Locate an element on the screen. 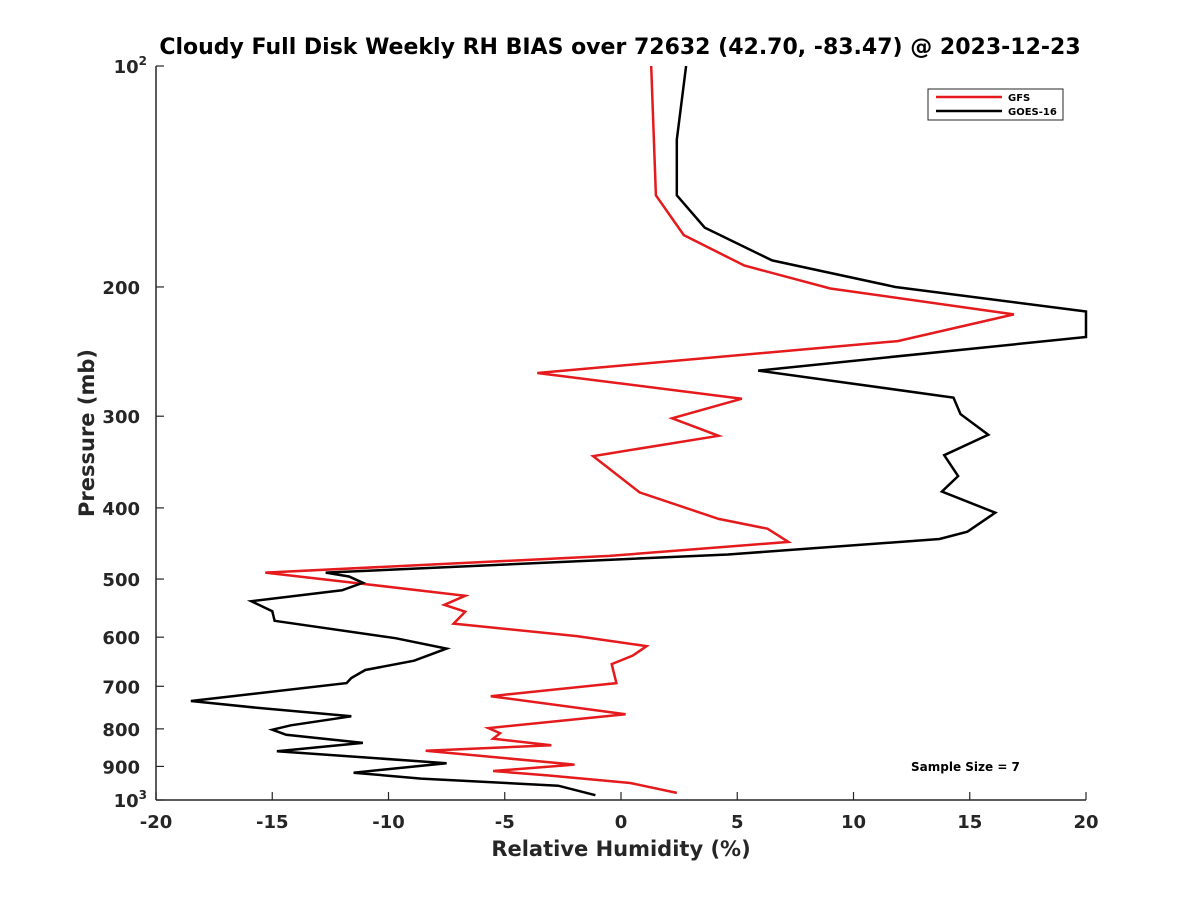 The height and width of the screenshot is (900, 1200). x-tick-label: -5 is located at coordinates (505, 822).